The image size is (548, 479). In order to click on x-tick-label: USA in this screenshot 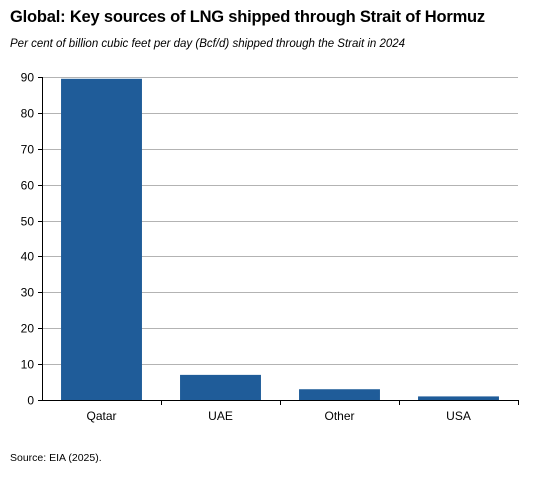, I will do `click(458, 416)`.